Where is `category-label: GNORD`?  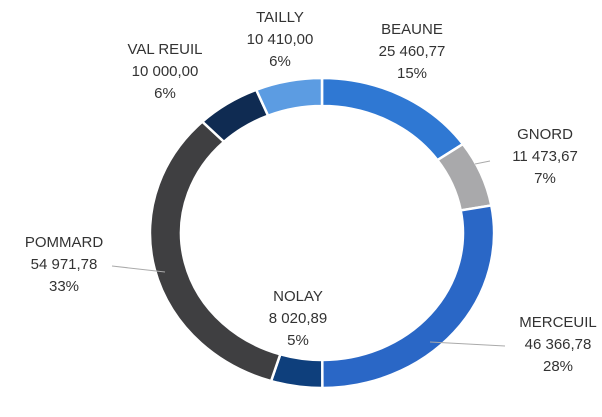 category-label: GNORD is located at coordinates (545, 134).